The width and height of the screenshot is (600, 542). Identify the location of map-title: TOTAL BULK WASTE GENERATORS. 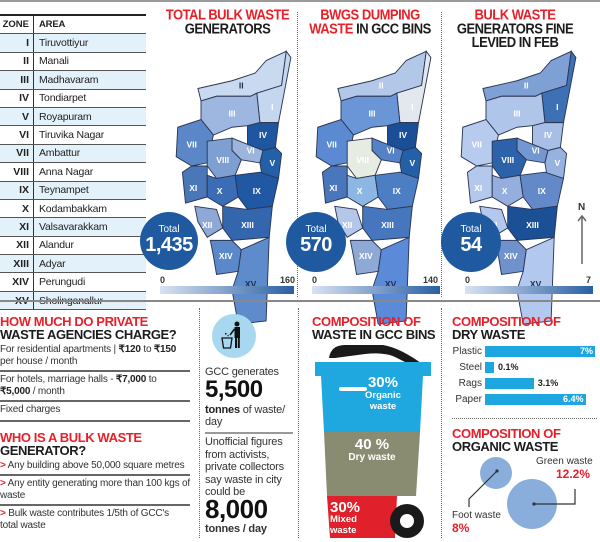
(227, 21).